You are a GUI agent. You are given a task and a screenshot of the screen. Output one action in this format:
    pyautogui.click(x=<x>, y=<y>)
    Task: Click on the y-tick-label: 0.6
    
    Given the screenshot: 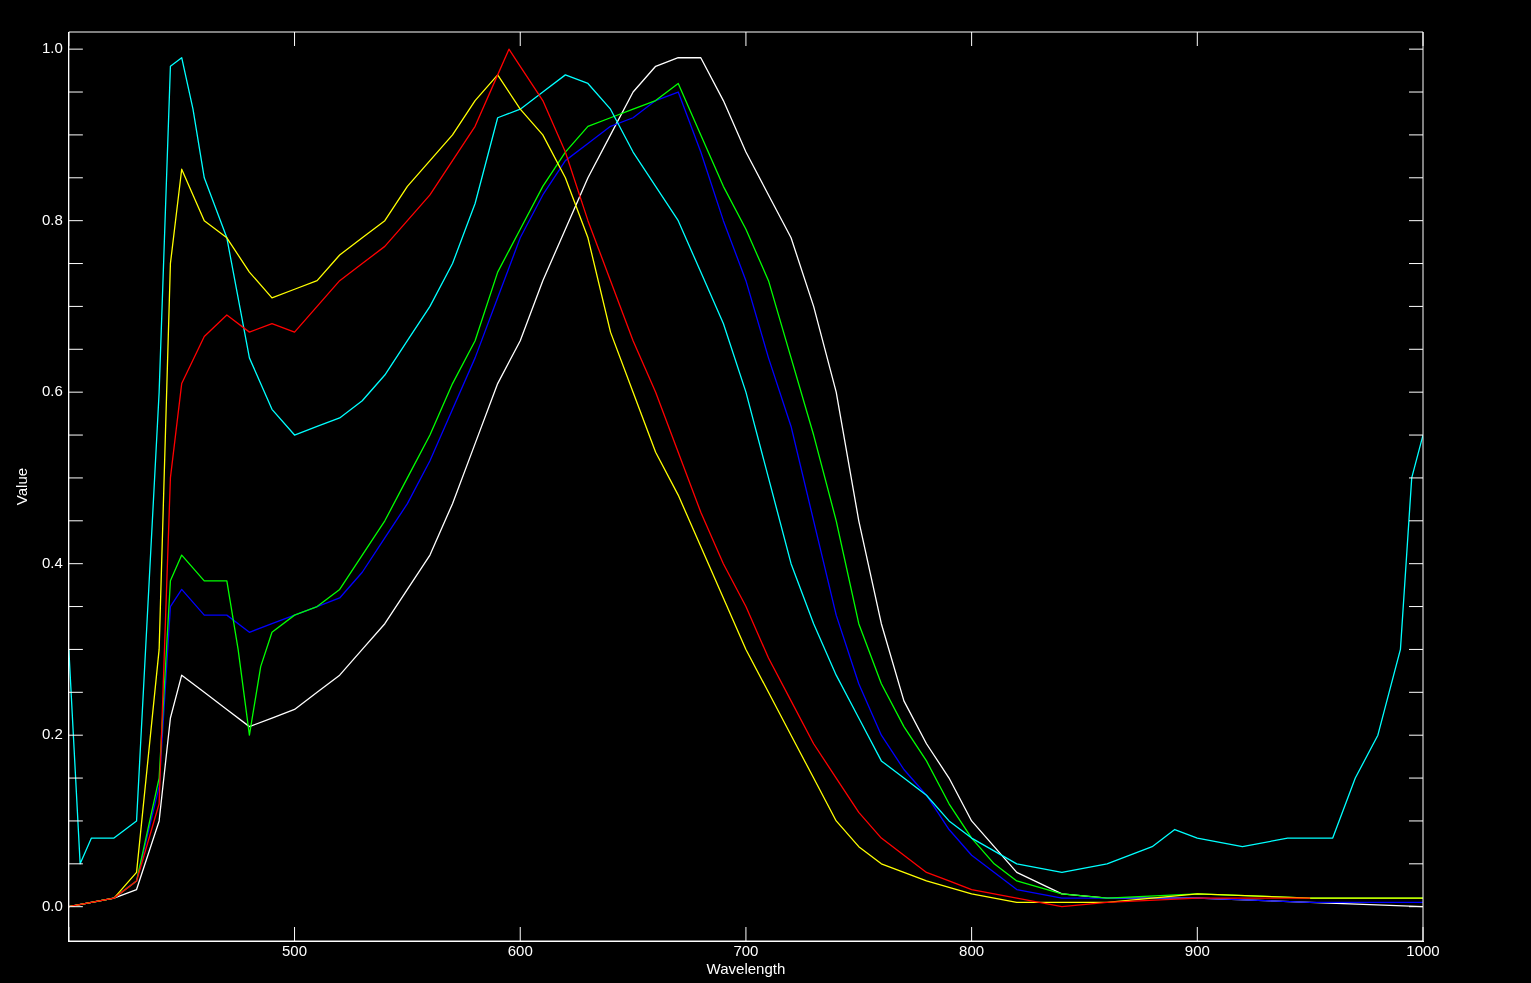 What is the action you would take?
    pyautogui.click(x=52, y=391)
    